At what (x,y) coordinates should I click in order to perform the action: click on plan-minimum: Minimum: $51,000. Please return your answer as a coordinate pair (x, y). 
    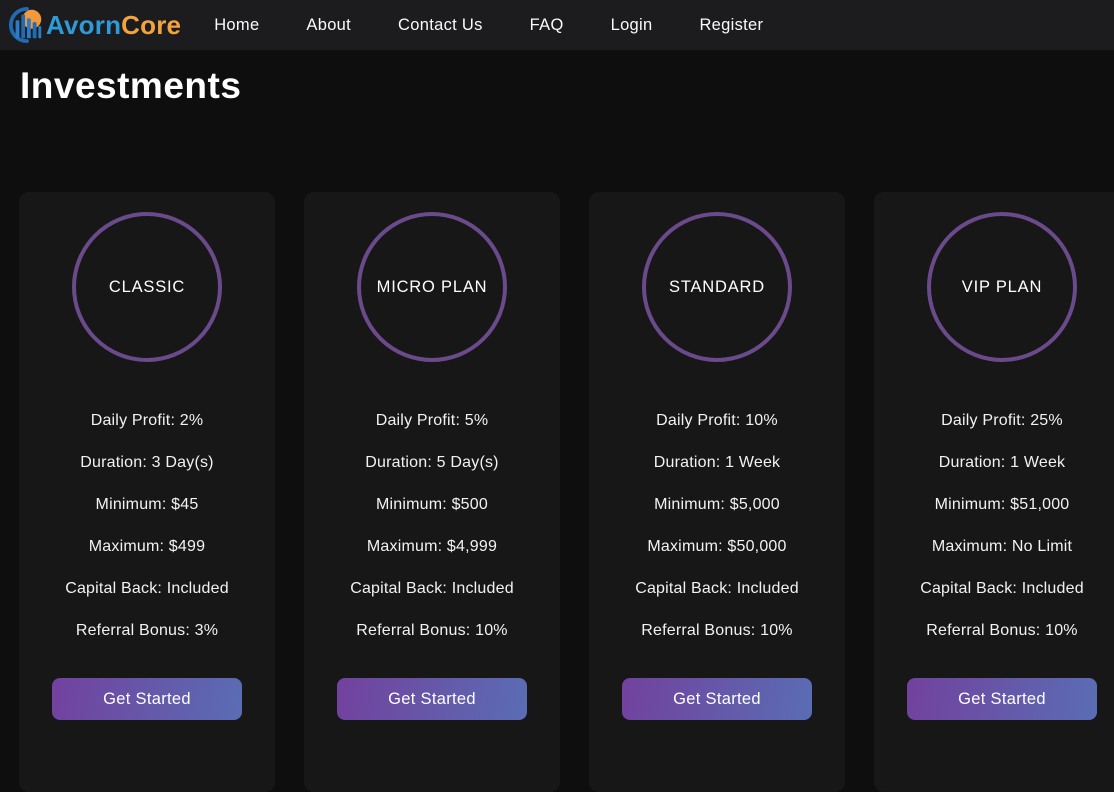
    Looking at the image, I should click on (1002, 504).